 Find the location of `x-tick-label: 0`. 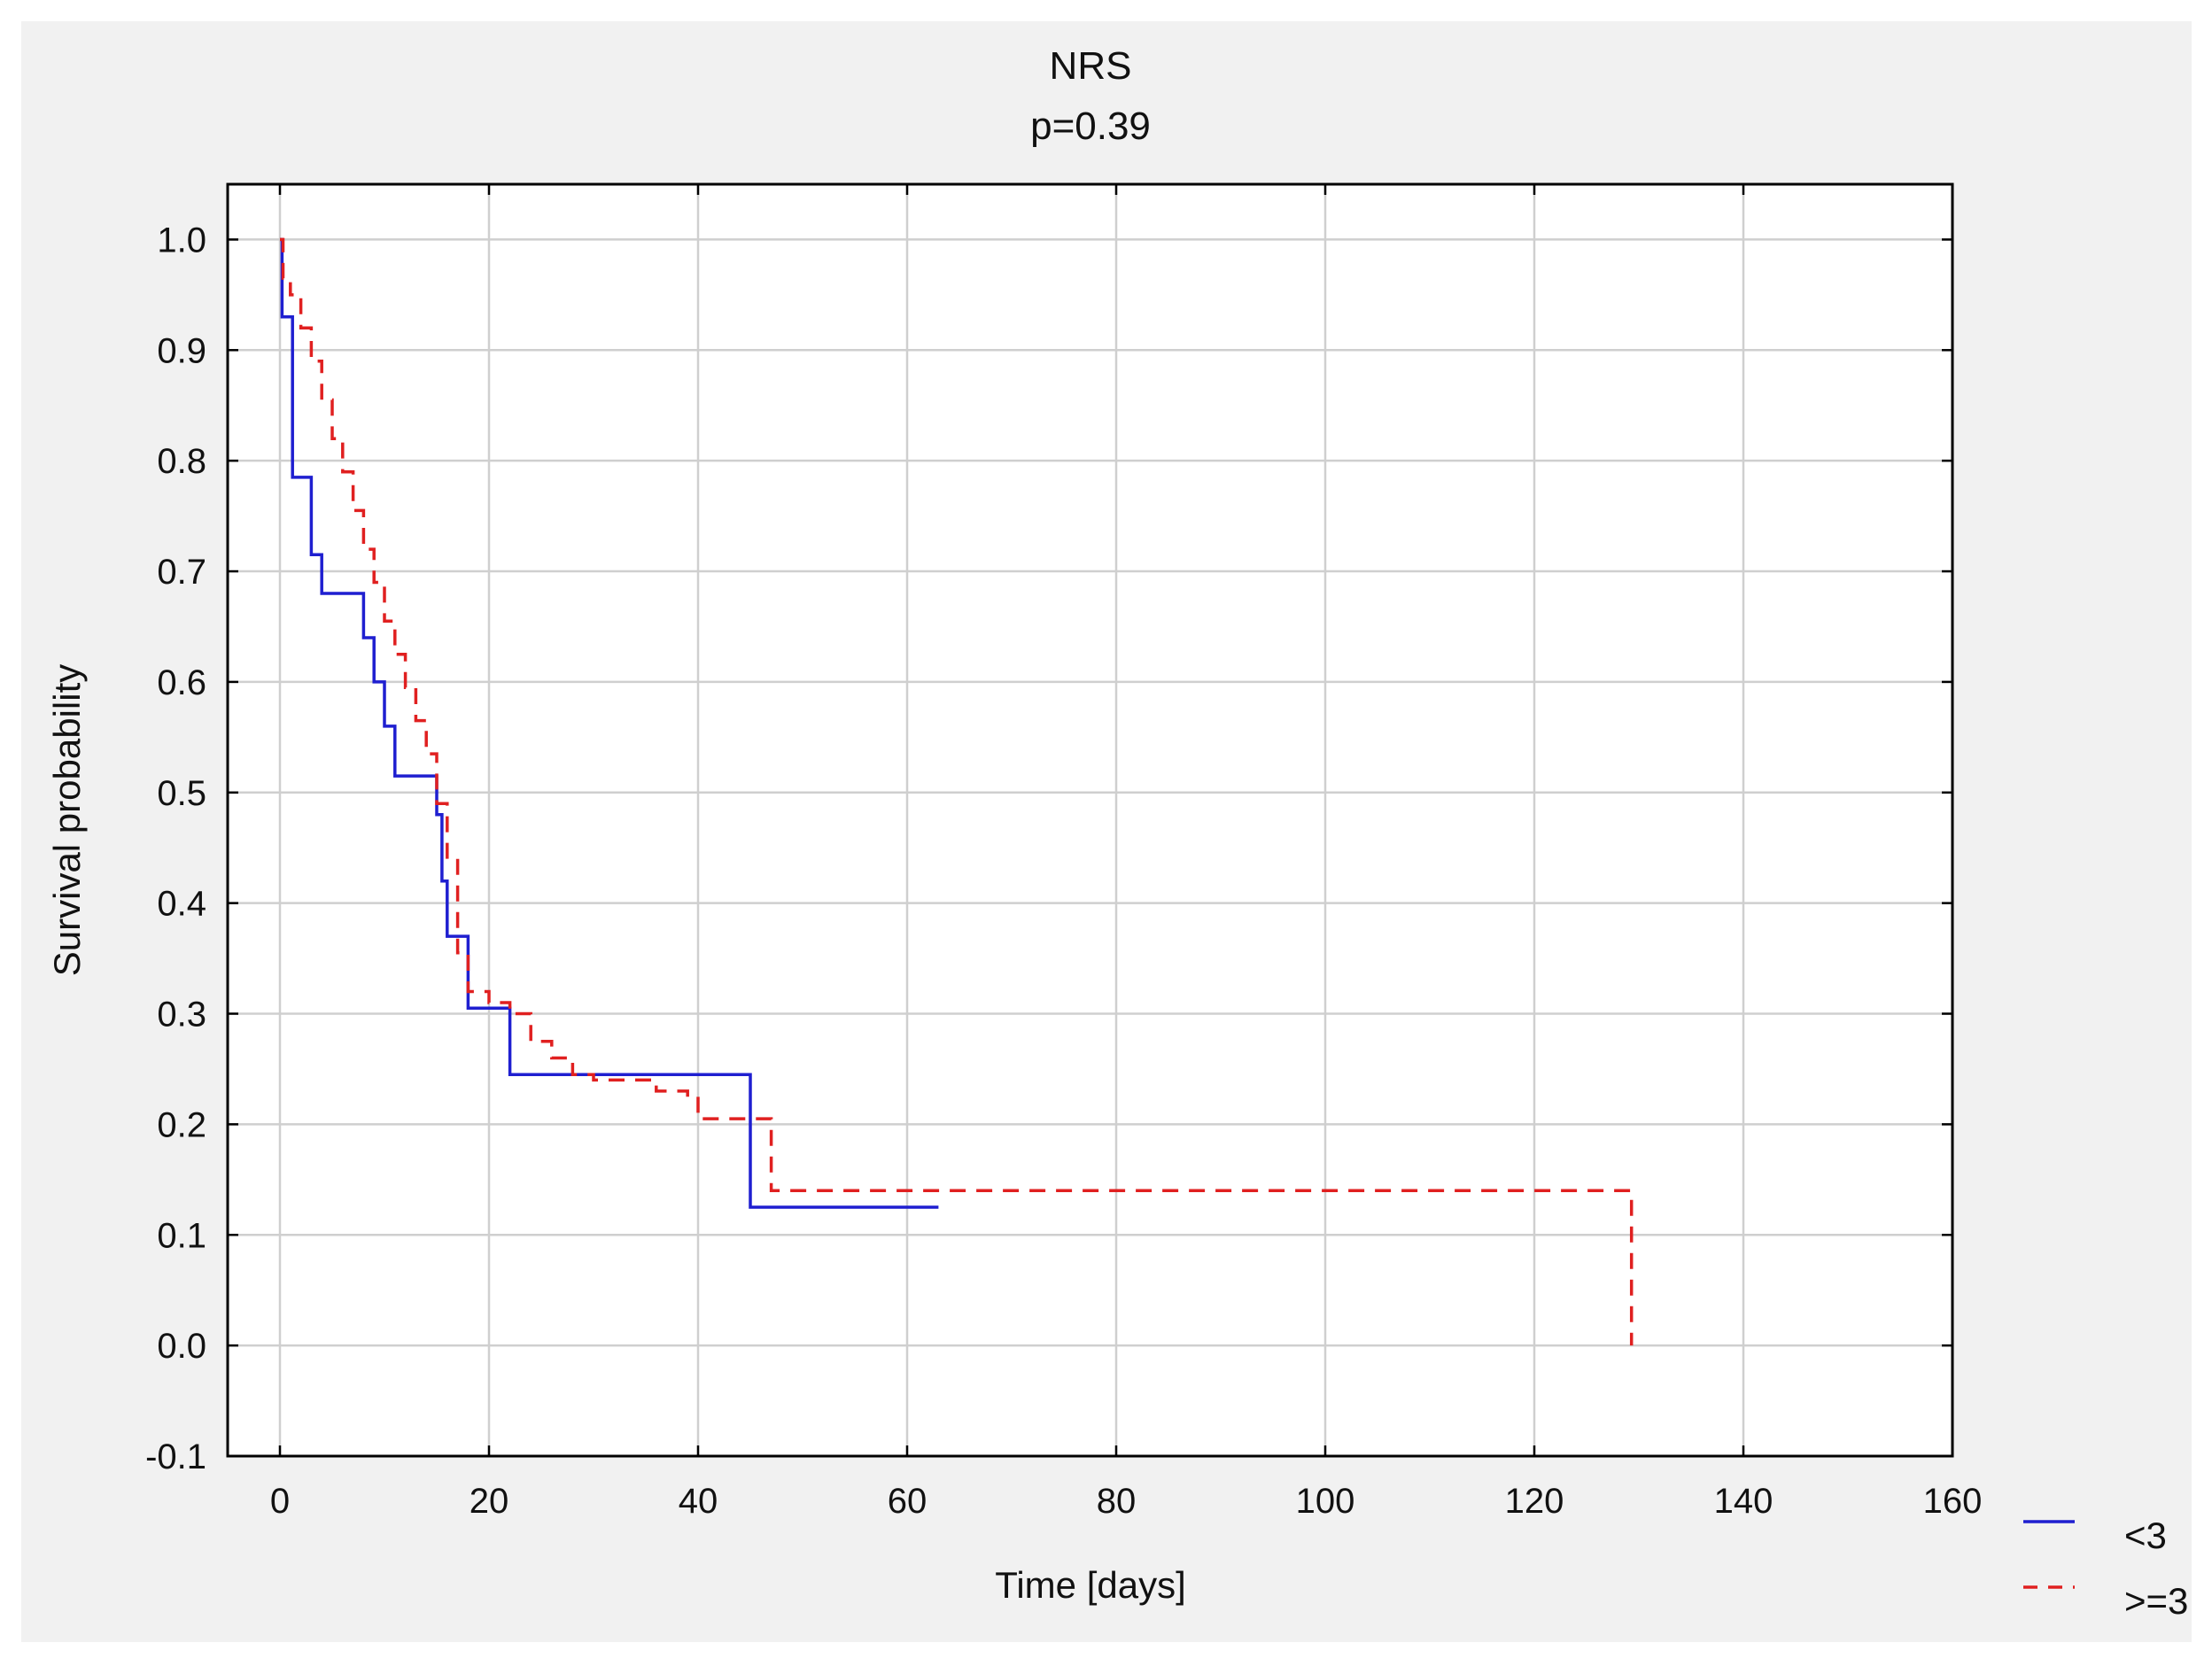

x-tick-label: 0 is located at coordinates (280, 1501).